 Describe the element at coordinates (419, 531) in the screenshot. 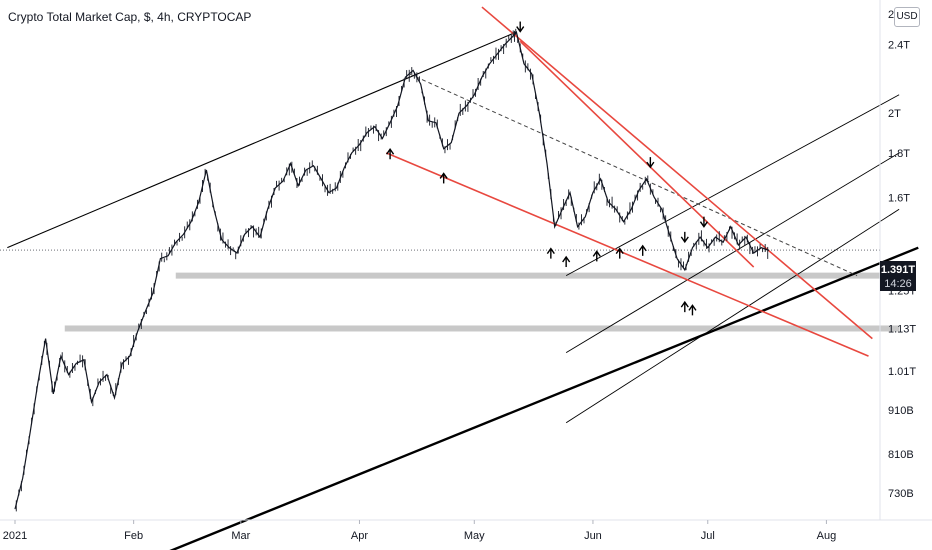

I see `time-axis: 2021 Feb Mar Apr May Jun Jul Aug` at that location.